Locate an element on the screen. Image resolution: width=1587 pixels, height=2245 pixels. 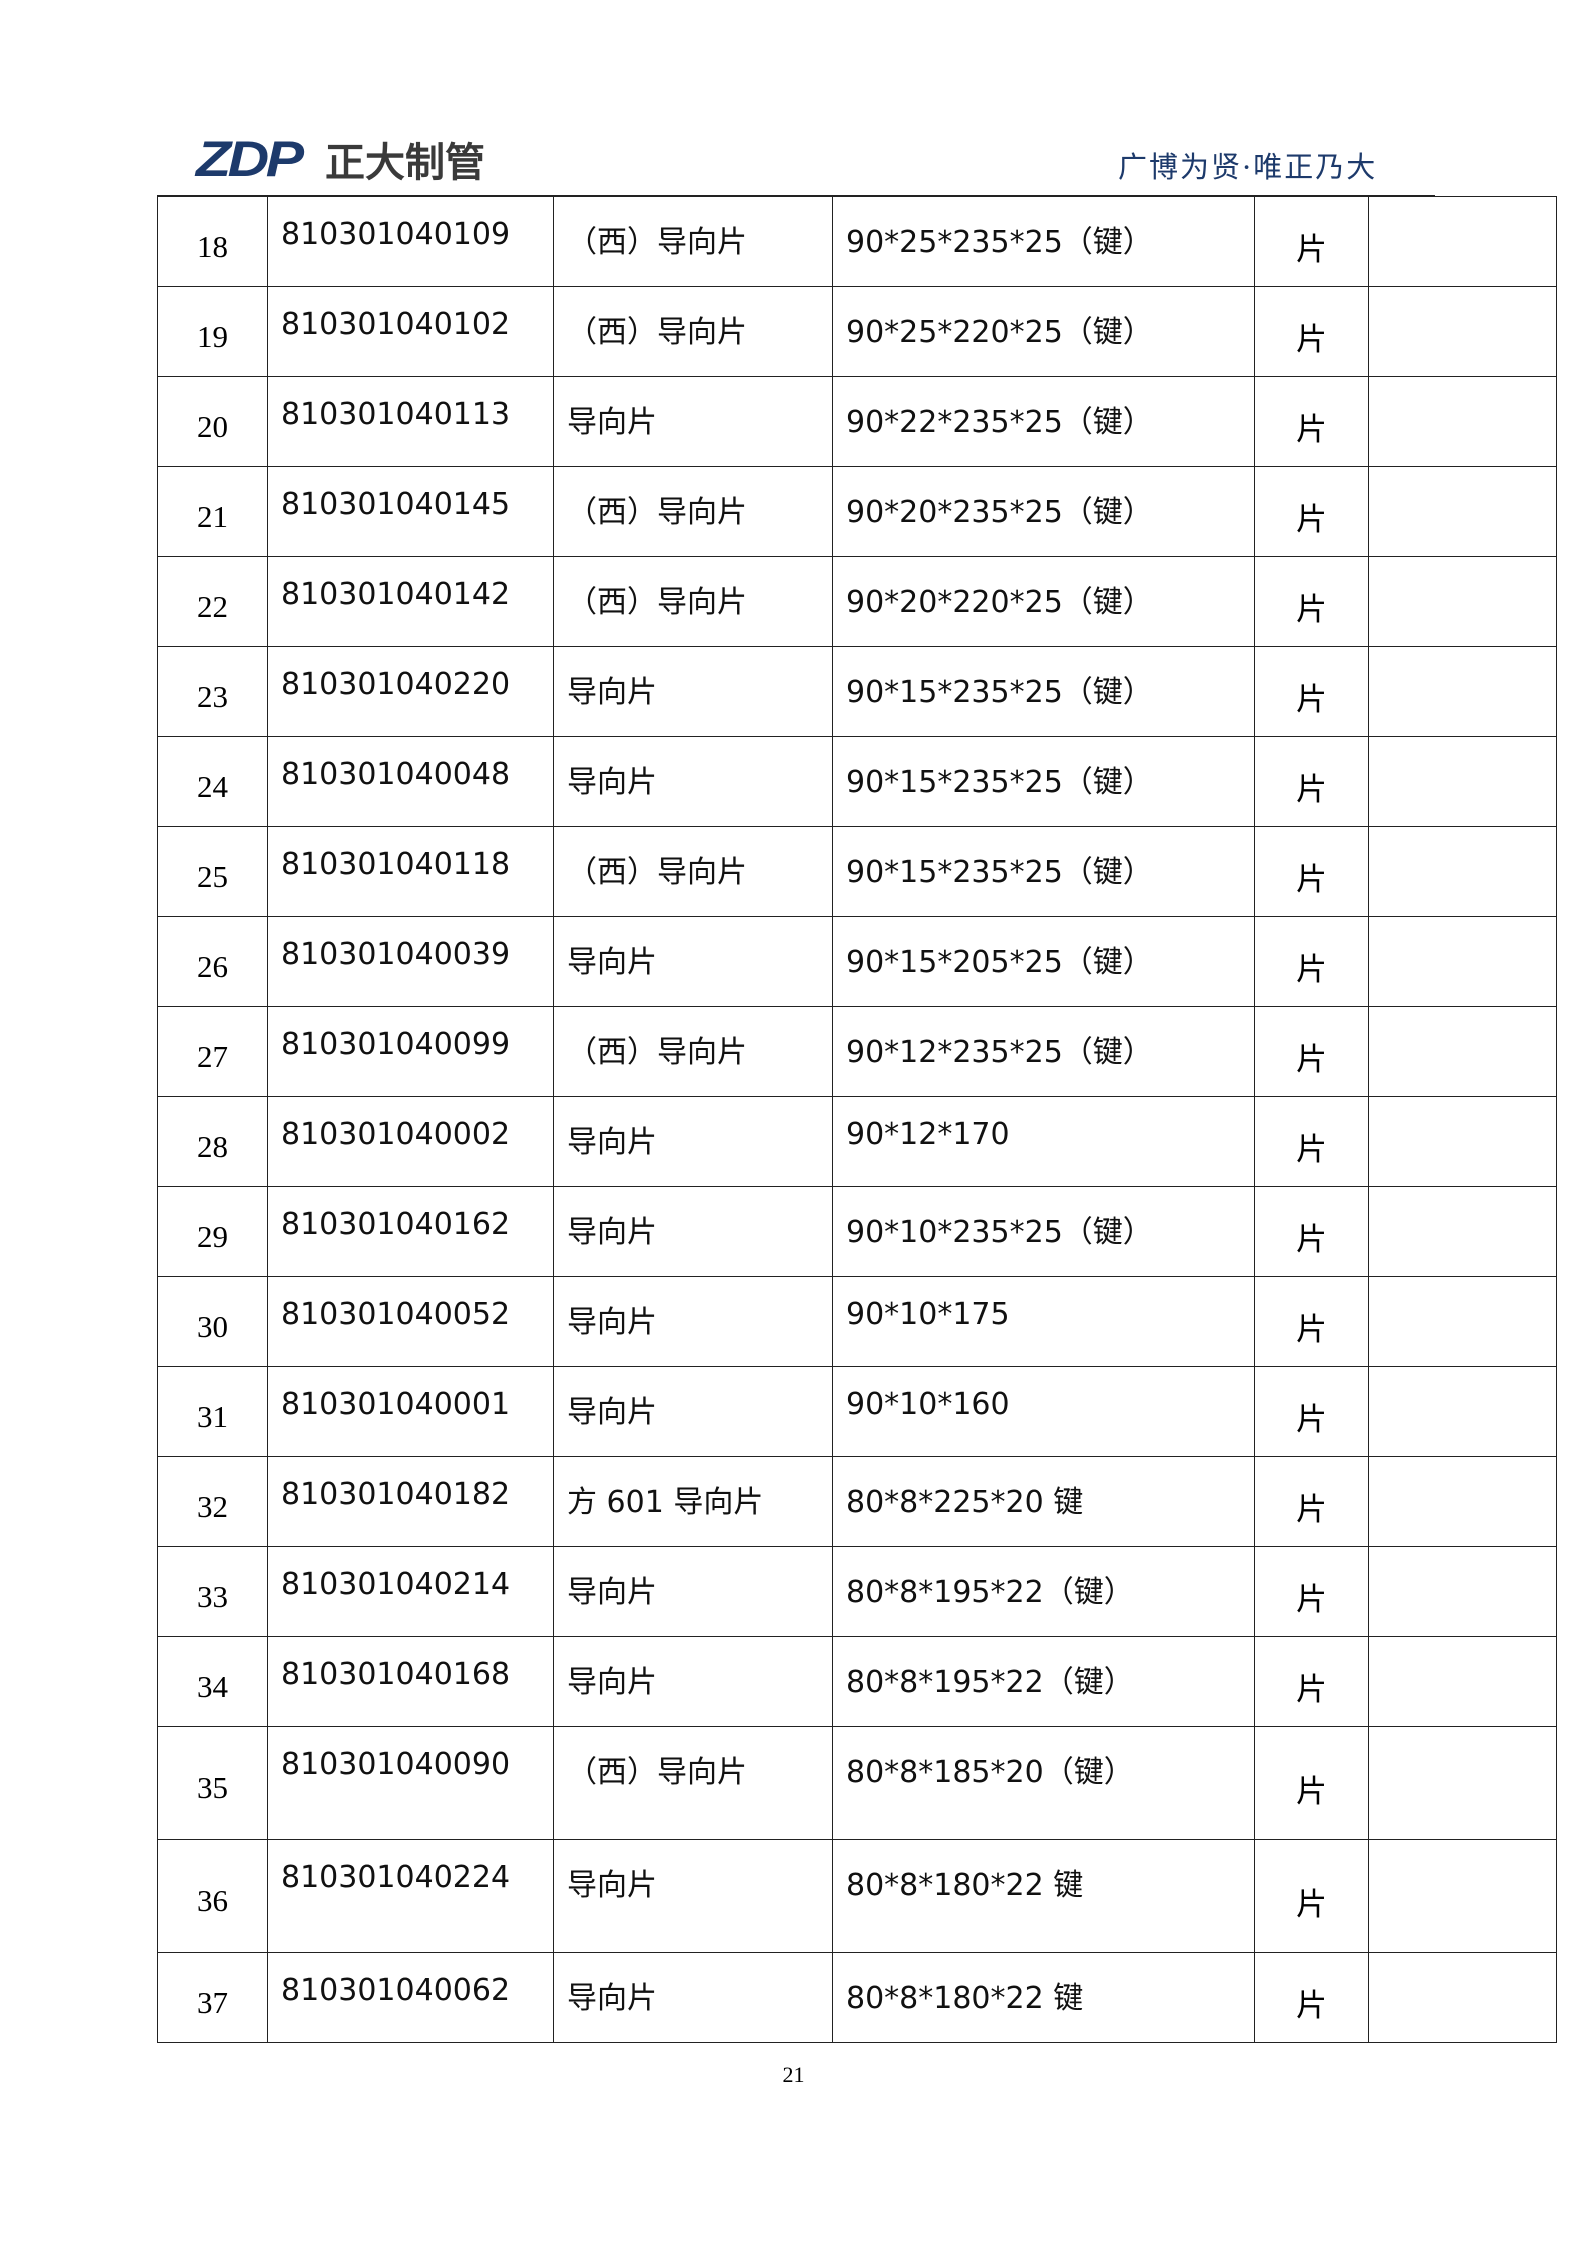
item-code: 810301040102 is located at coordinates (410, 331).